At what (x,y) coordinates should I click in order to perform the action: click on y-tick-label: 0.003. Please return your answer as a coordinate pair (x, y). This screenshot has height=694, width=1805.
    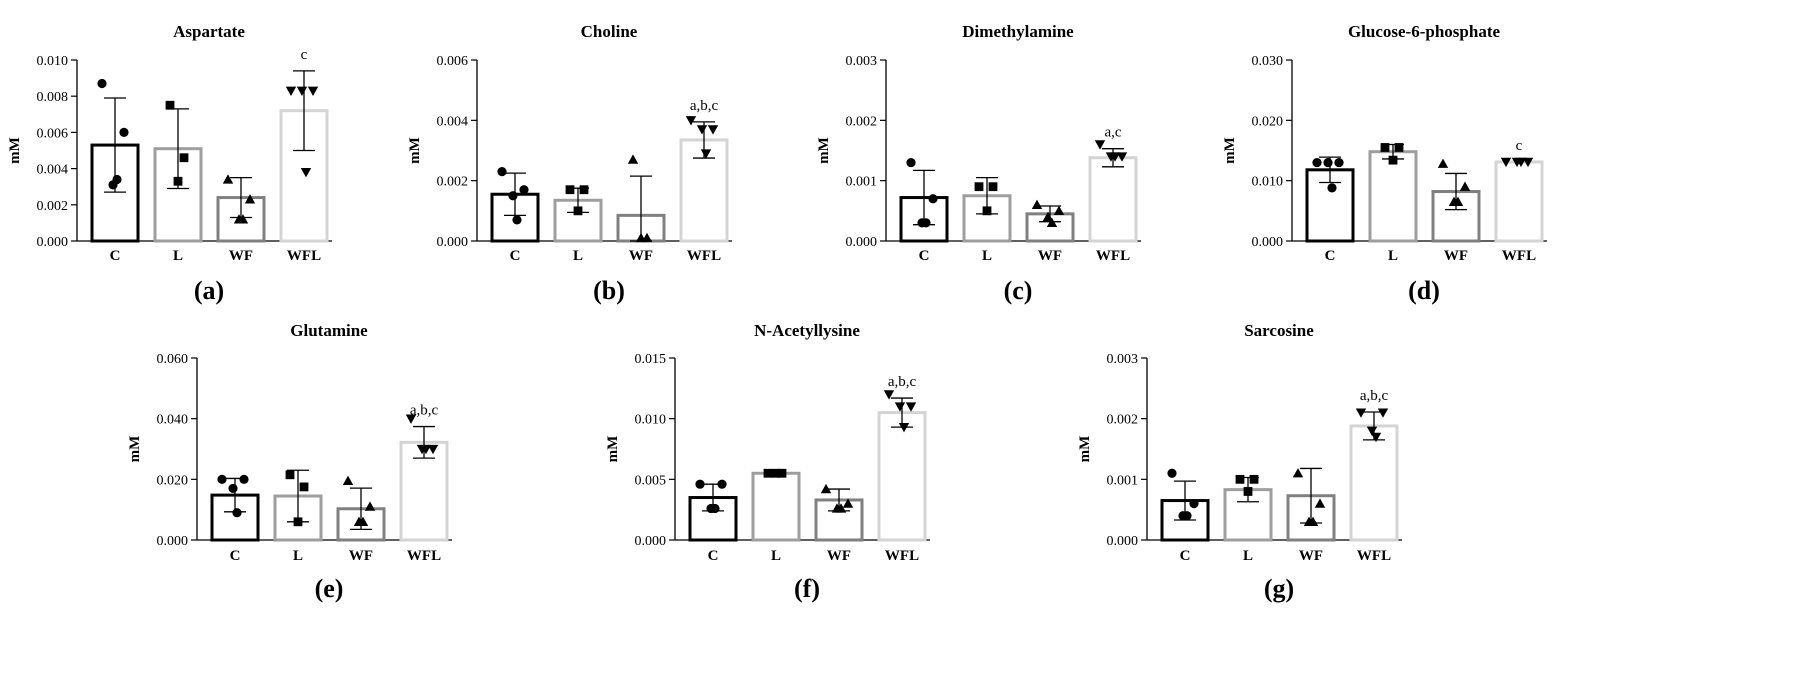
    Looking at the image, I should click on (862, 61).